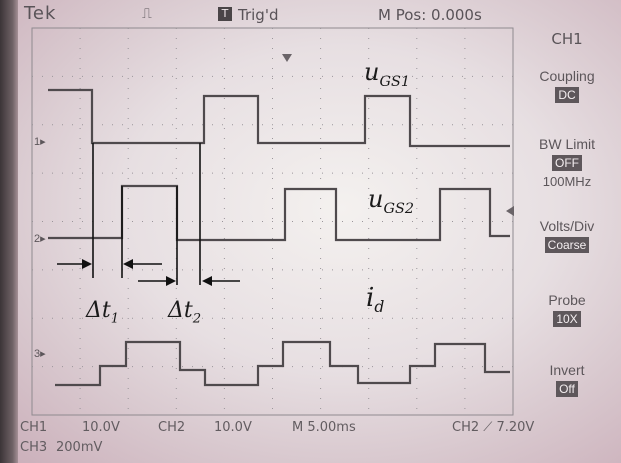 The width and height of the screenshot is (621, 463). I want to click on screen-bezel, so click(9, 231).